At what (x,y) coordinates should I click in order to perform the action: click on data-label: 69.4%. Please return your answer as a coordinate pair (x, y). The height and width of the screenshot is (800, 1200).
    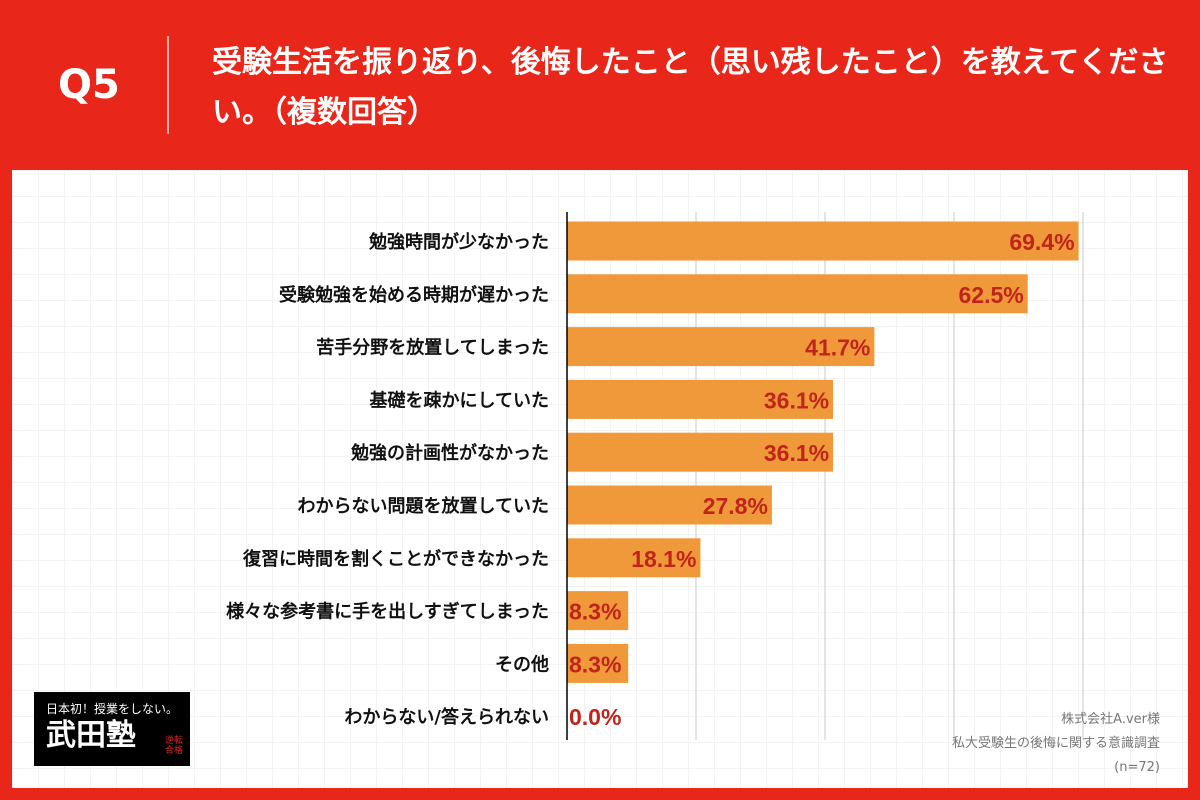
    Looking at the image, I should click on (1041, 242).